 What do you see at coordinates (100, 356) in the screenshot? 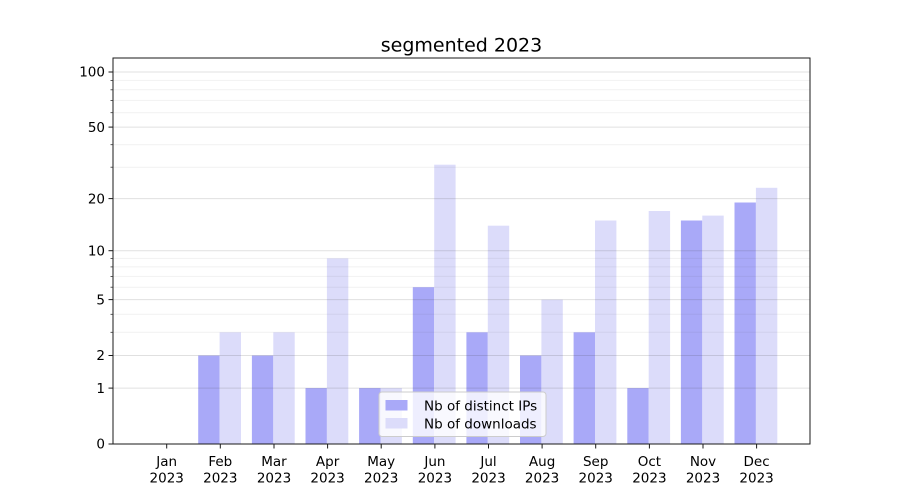
I see `y-tick-label: 2` at bounding box center [100, 356].